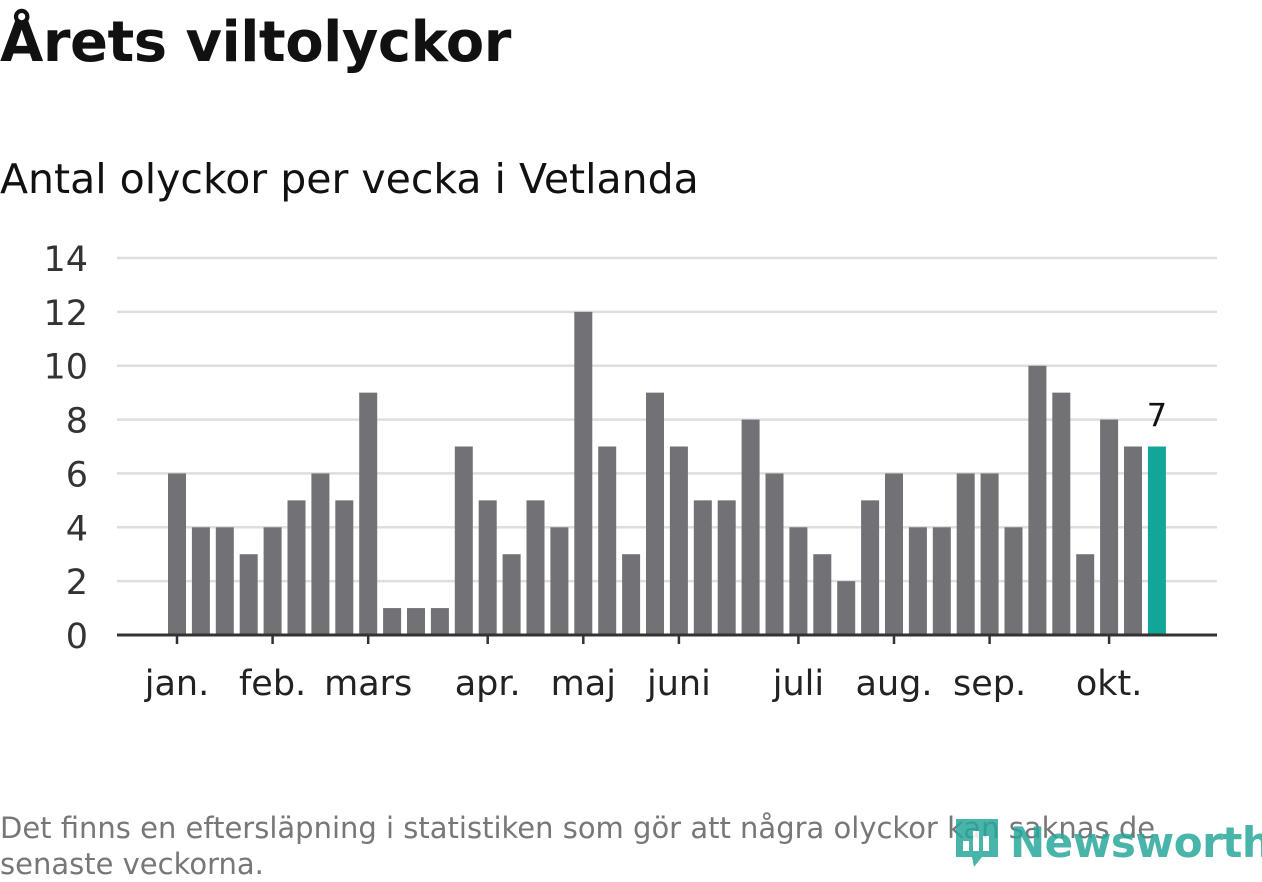  What do you see at coordinates (77, 529) in the screenshot?
I see `y-tick-label: 4` at bounding box center [77, 529].